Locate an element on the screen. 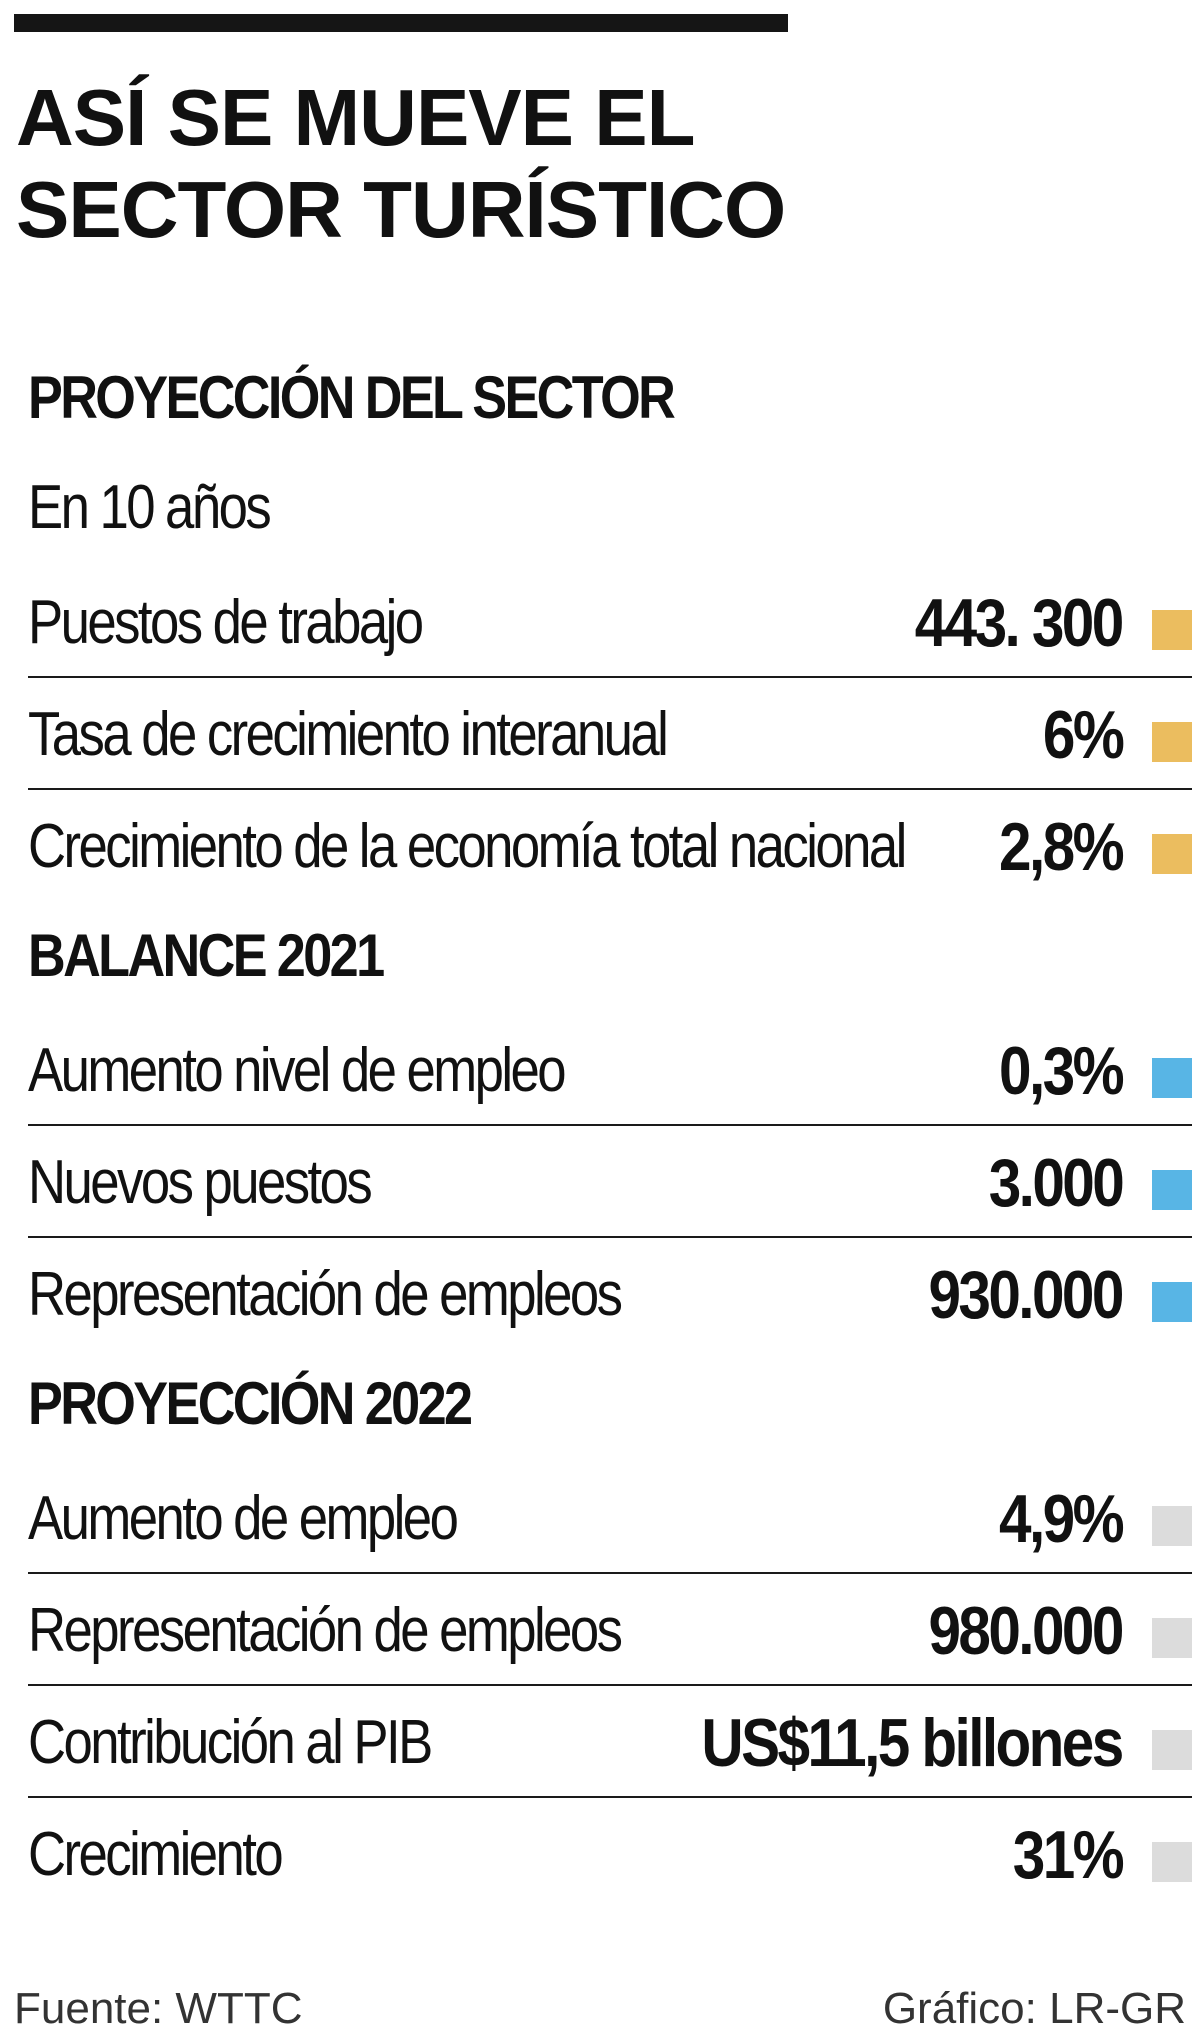  top-rule is located at coordinates (401, 23).